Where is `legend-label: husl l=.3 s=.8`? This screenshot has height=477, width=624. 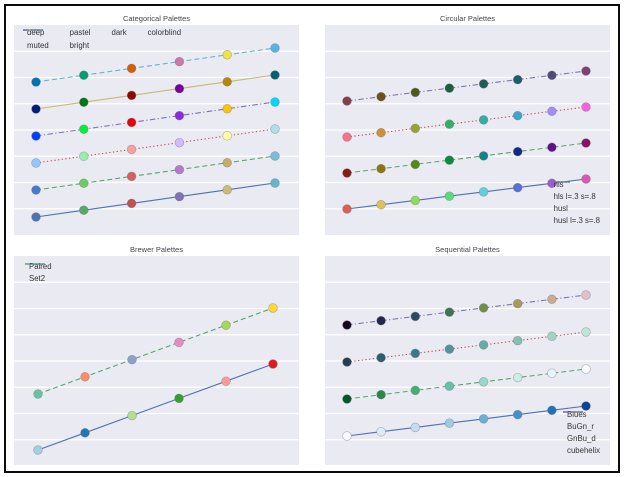 legend-label: husl l=.3 s=.8 is located at coordinates (576, 220).